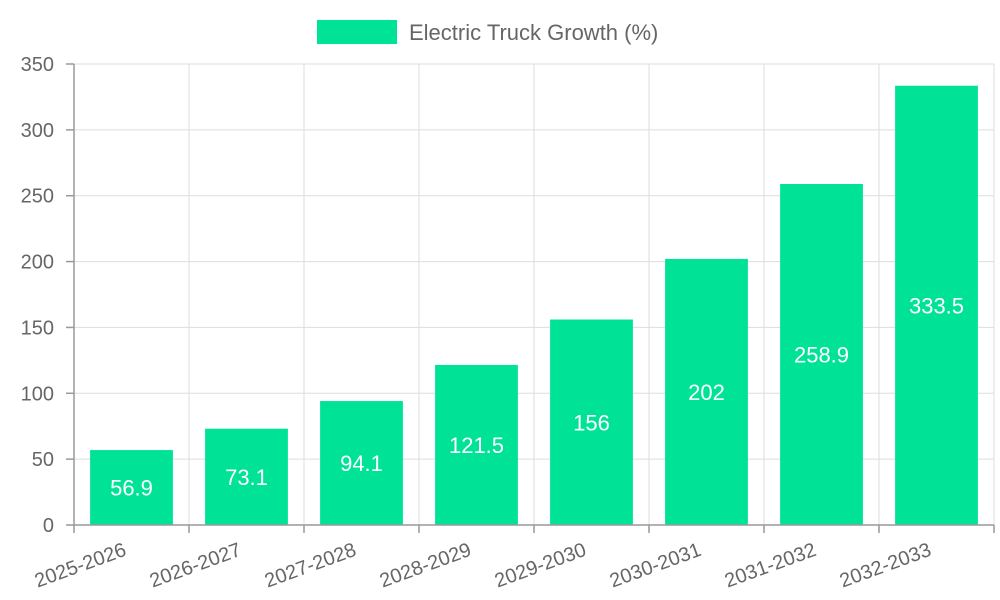  I want to click on bar-2030-2031, so click(706, 391).